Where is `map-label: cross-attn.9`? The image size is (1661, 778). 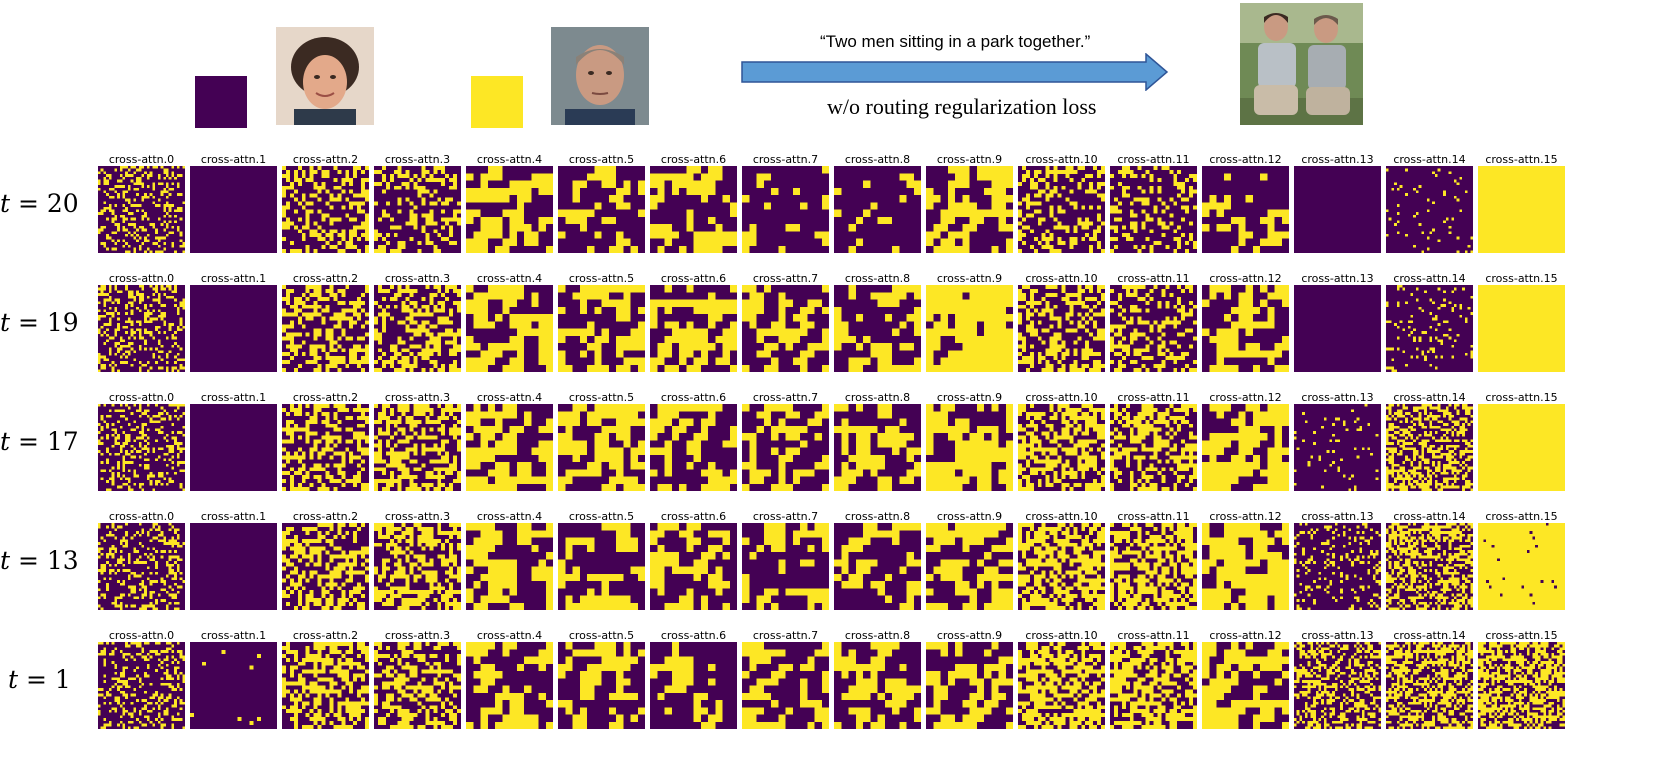 map-label: cross-attn.9 is located at coordinates (969, 278).